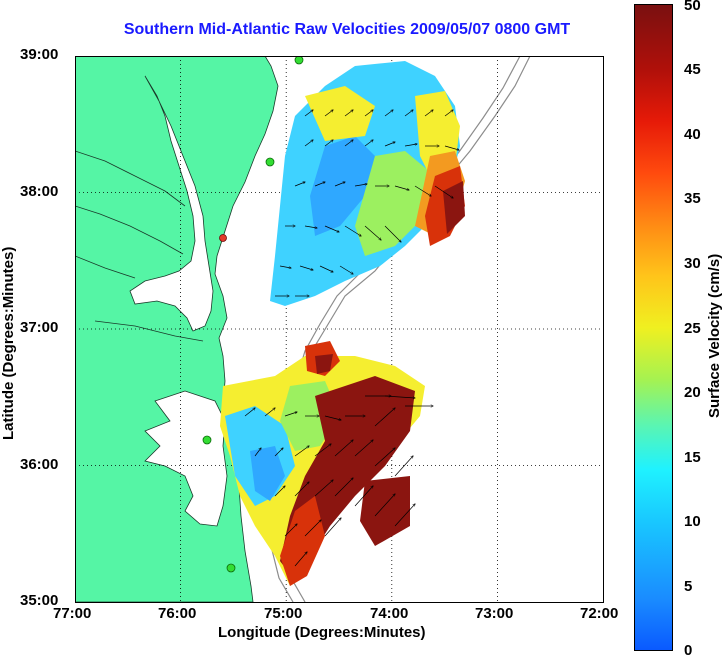 This screenshot has height=659, width=724. Describe the element at coordinates (389, 613) in the screenshot. I see `lon-tick-74: 74:00` at that location.